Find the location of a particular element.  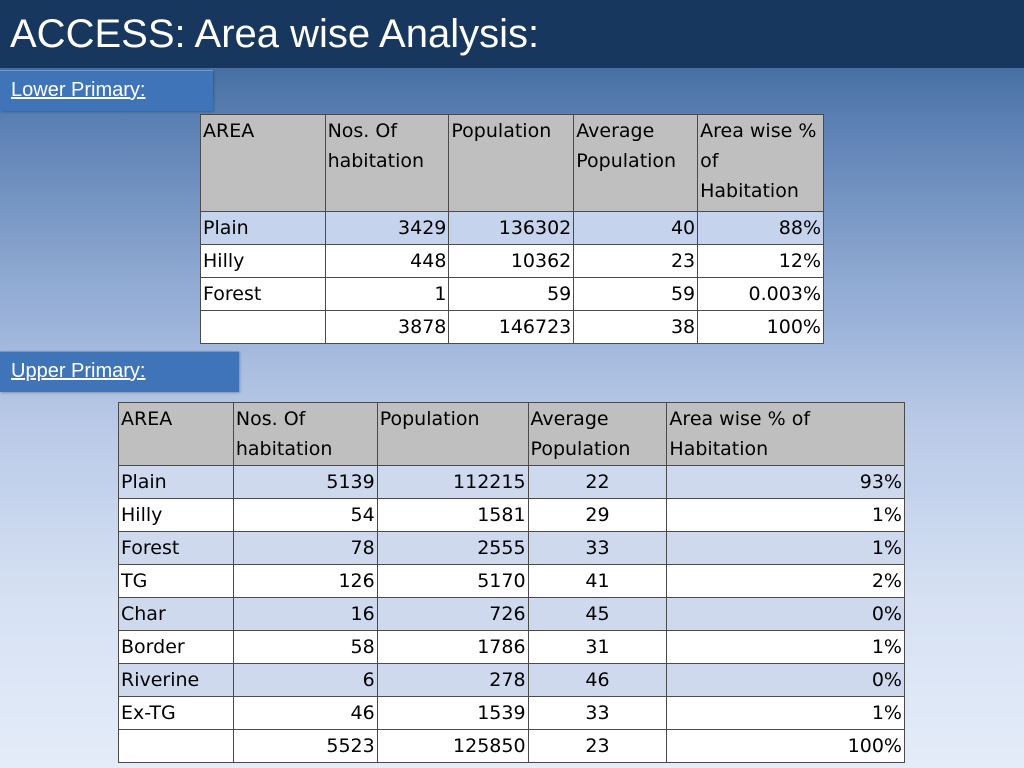

table-total-row: 3878 146723 38 100% is located at coordinates (512, 327).